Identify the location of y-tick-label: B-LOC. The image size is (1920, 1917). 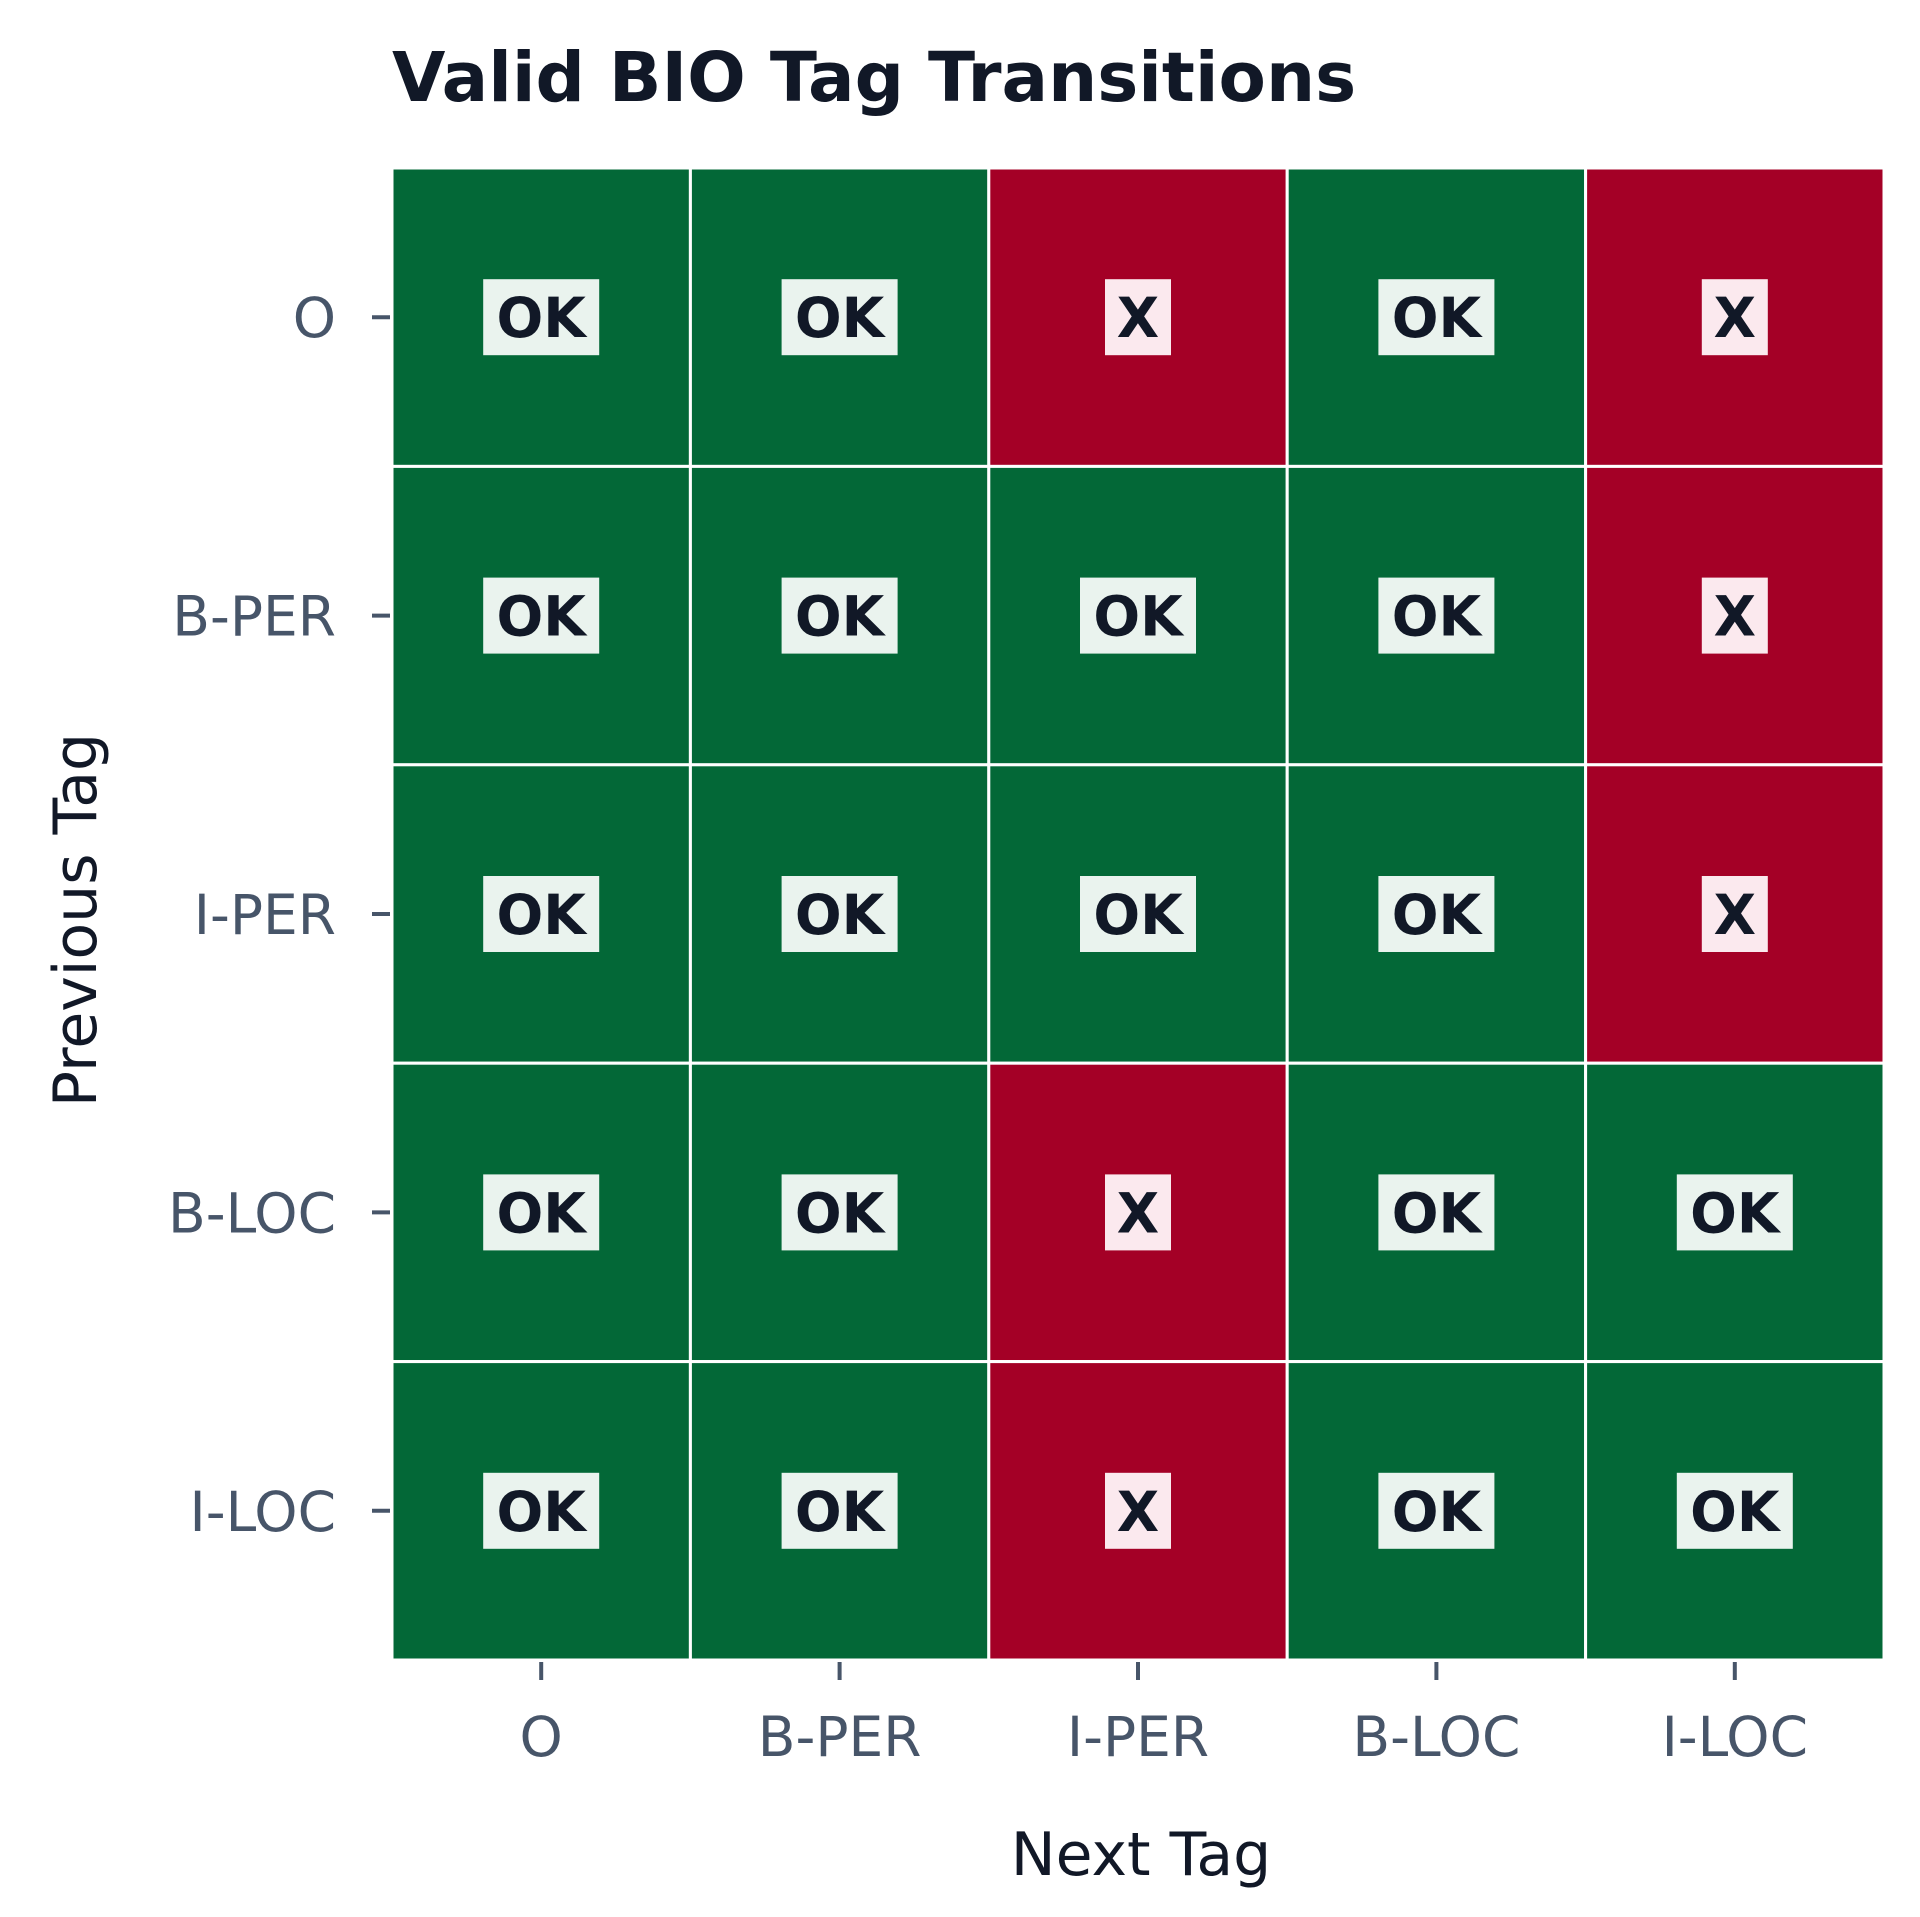
(252, 1213).